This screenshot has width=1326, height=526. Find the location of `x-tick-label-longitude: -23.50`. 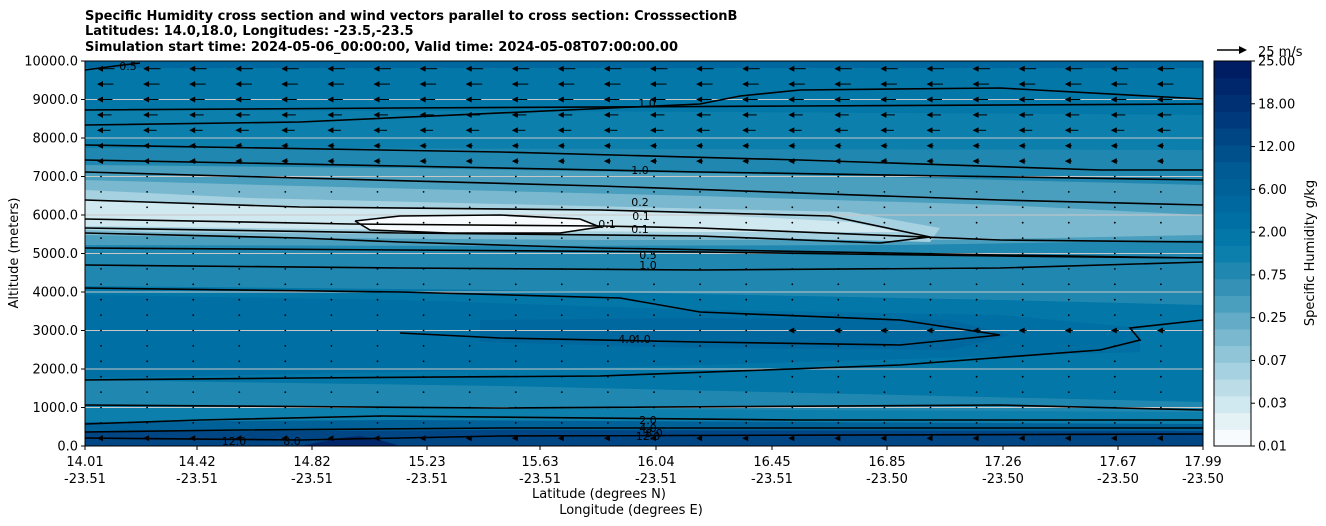

x-tick-label-longitude: -23.50 is located at coordinates (1203, 479).